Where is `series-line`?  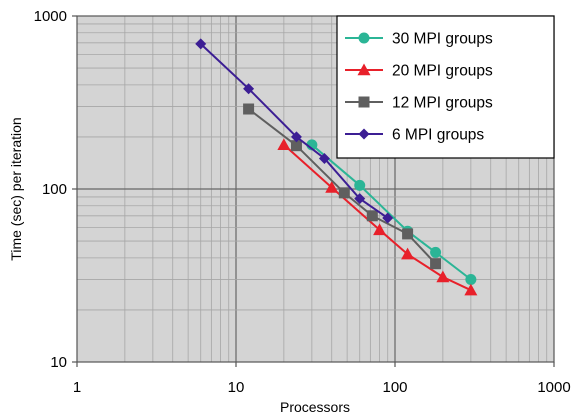 series-line is located at coordinates (294, 131).